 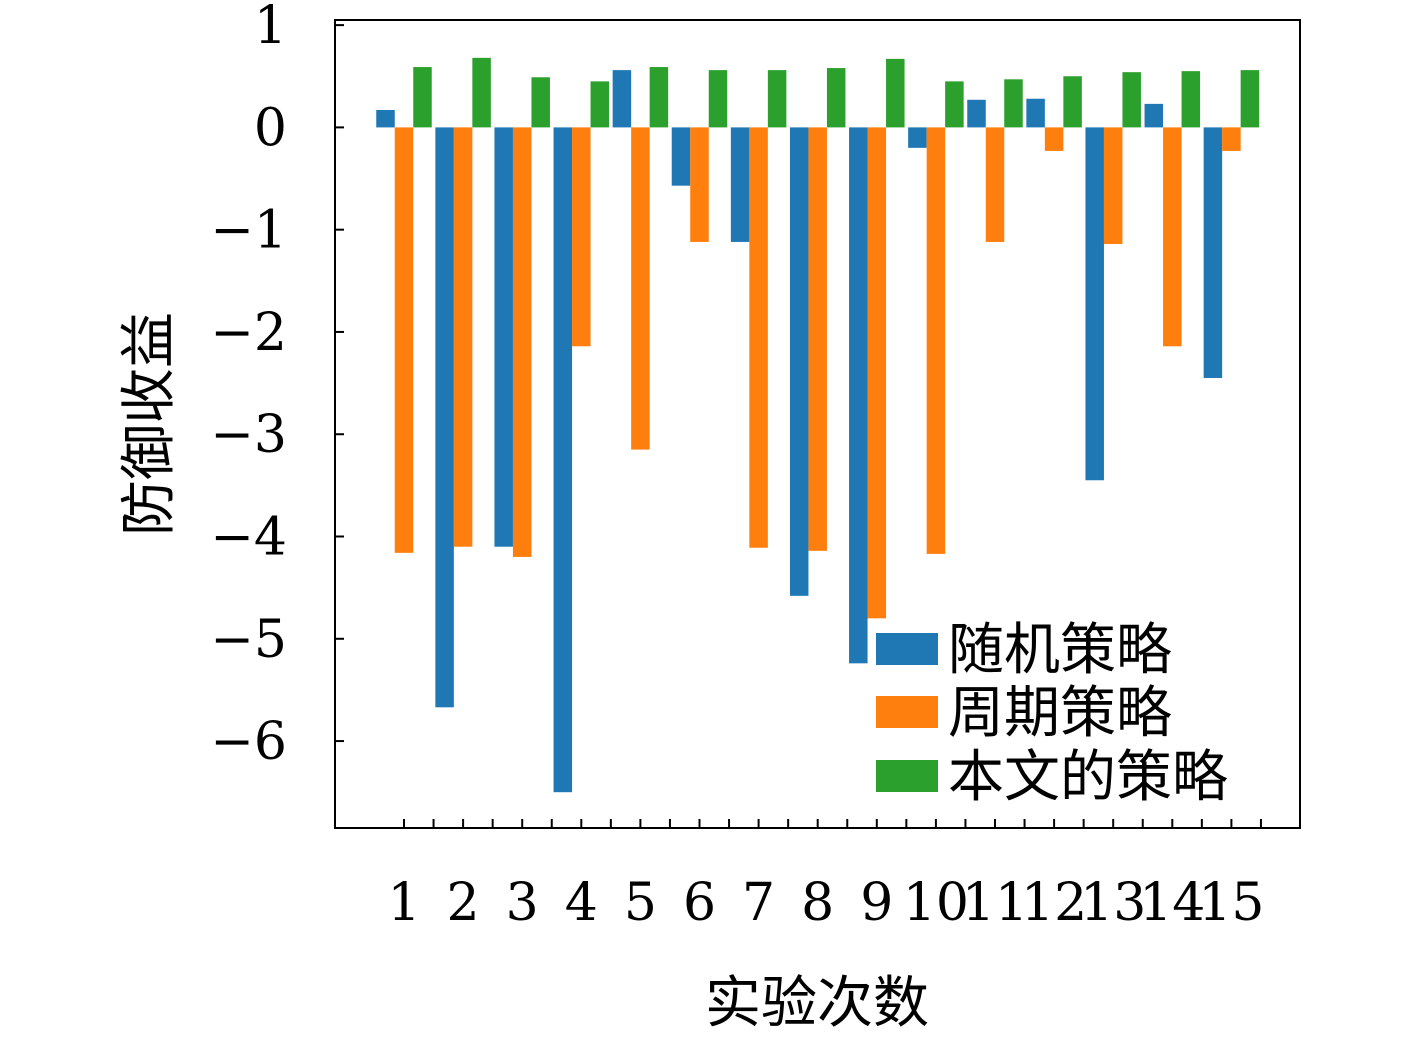 What do you see at coordinates (817, 903) in the screenshot?
I see `x-tick-label: 8` at bounding box center [817, 903].